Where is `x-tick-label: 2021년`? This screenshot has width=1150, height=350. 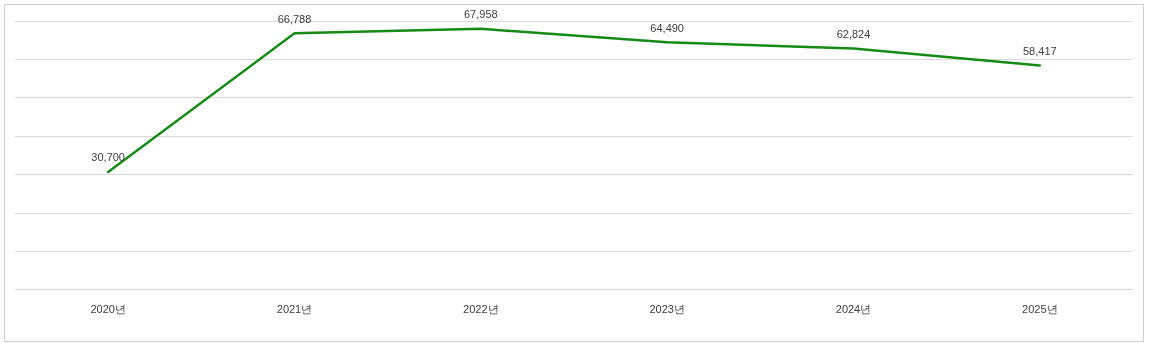
x-tick-label: 2021년 is located at coordinates (294, 309).